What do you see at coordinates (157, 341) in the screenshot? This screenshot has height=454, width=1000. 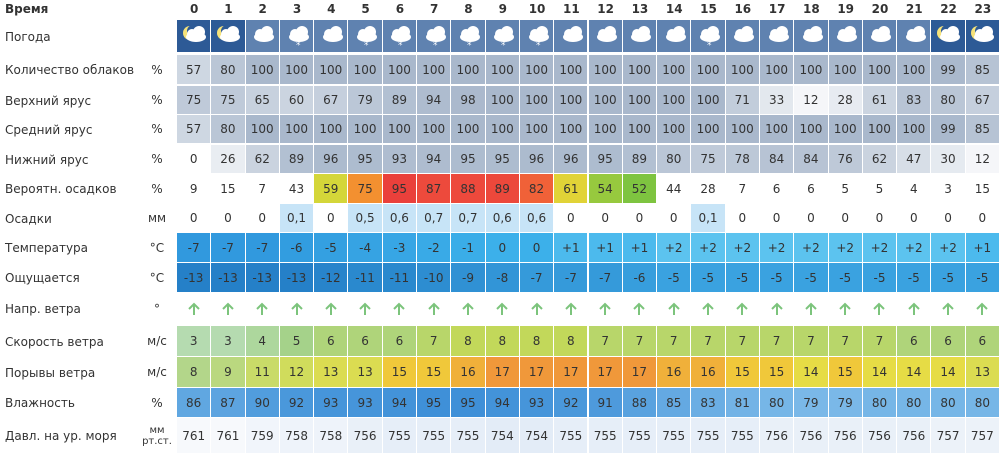 I see `row-unit: м/с` at bounding box center [157, 341].